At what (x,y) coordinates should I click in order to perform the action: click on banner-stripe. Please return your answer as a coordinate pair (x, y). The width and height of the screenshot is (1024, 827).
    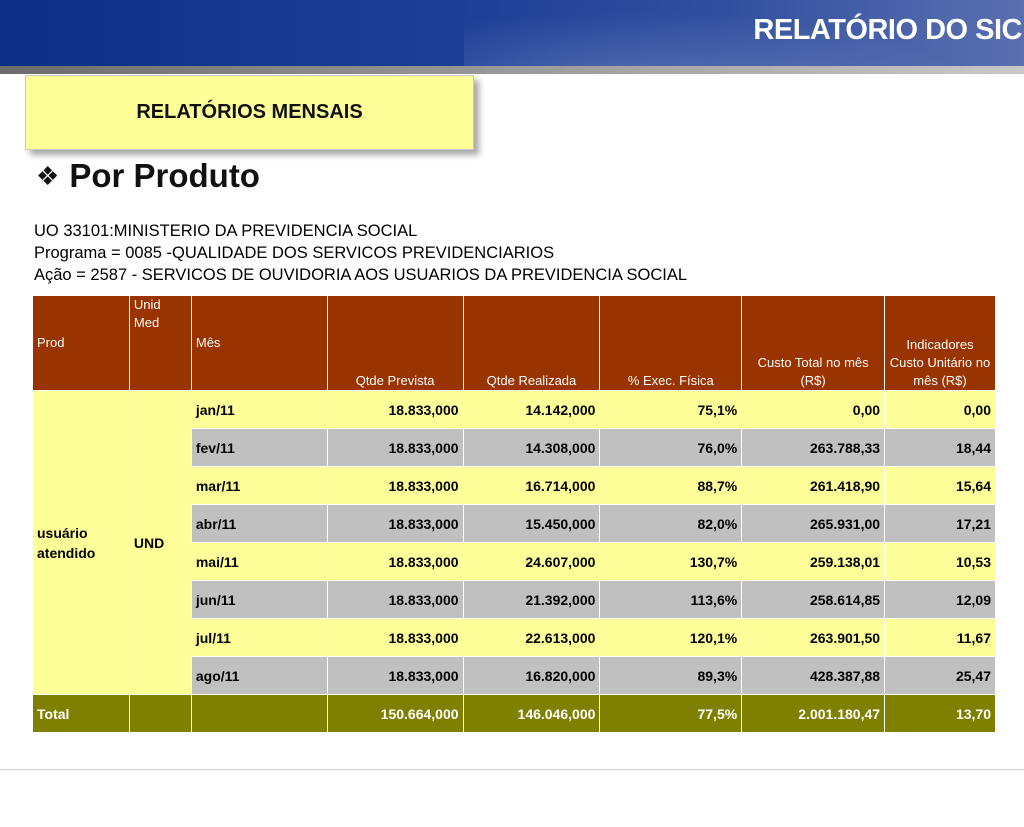
    Looking at the image, I should click on (512, 70).